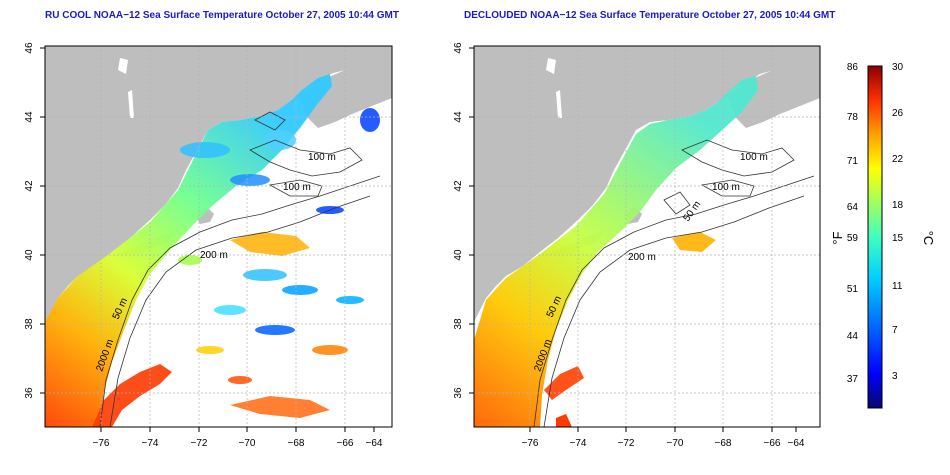 This screenshot has width=950, height=475. Describe the element at coordinates (270, 244) in the screenshot. I see `left-warm-patch` at that location.